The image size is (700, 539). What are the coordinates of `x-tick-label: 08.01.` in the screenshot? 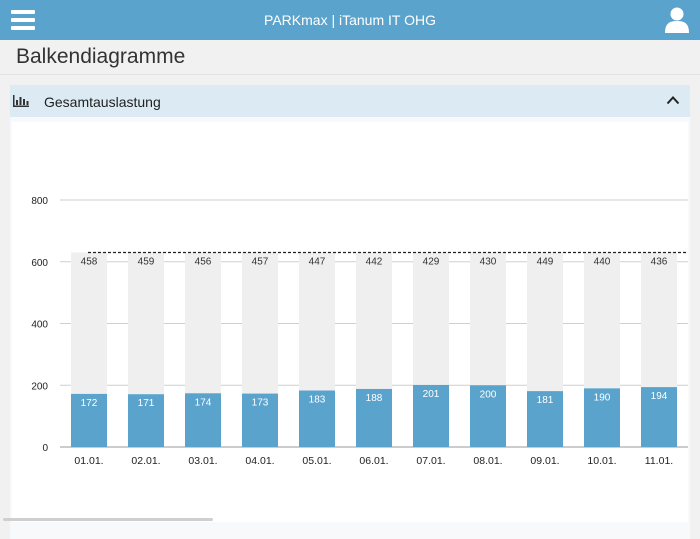 It's located at (487, 461).